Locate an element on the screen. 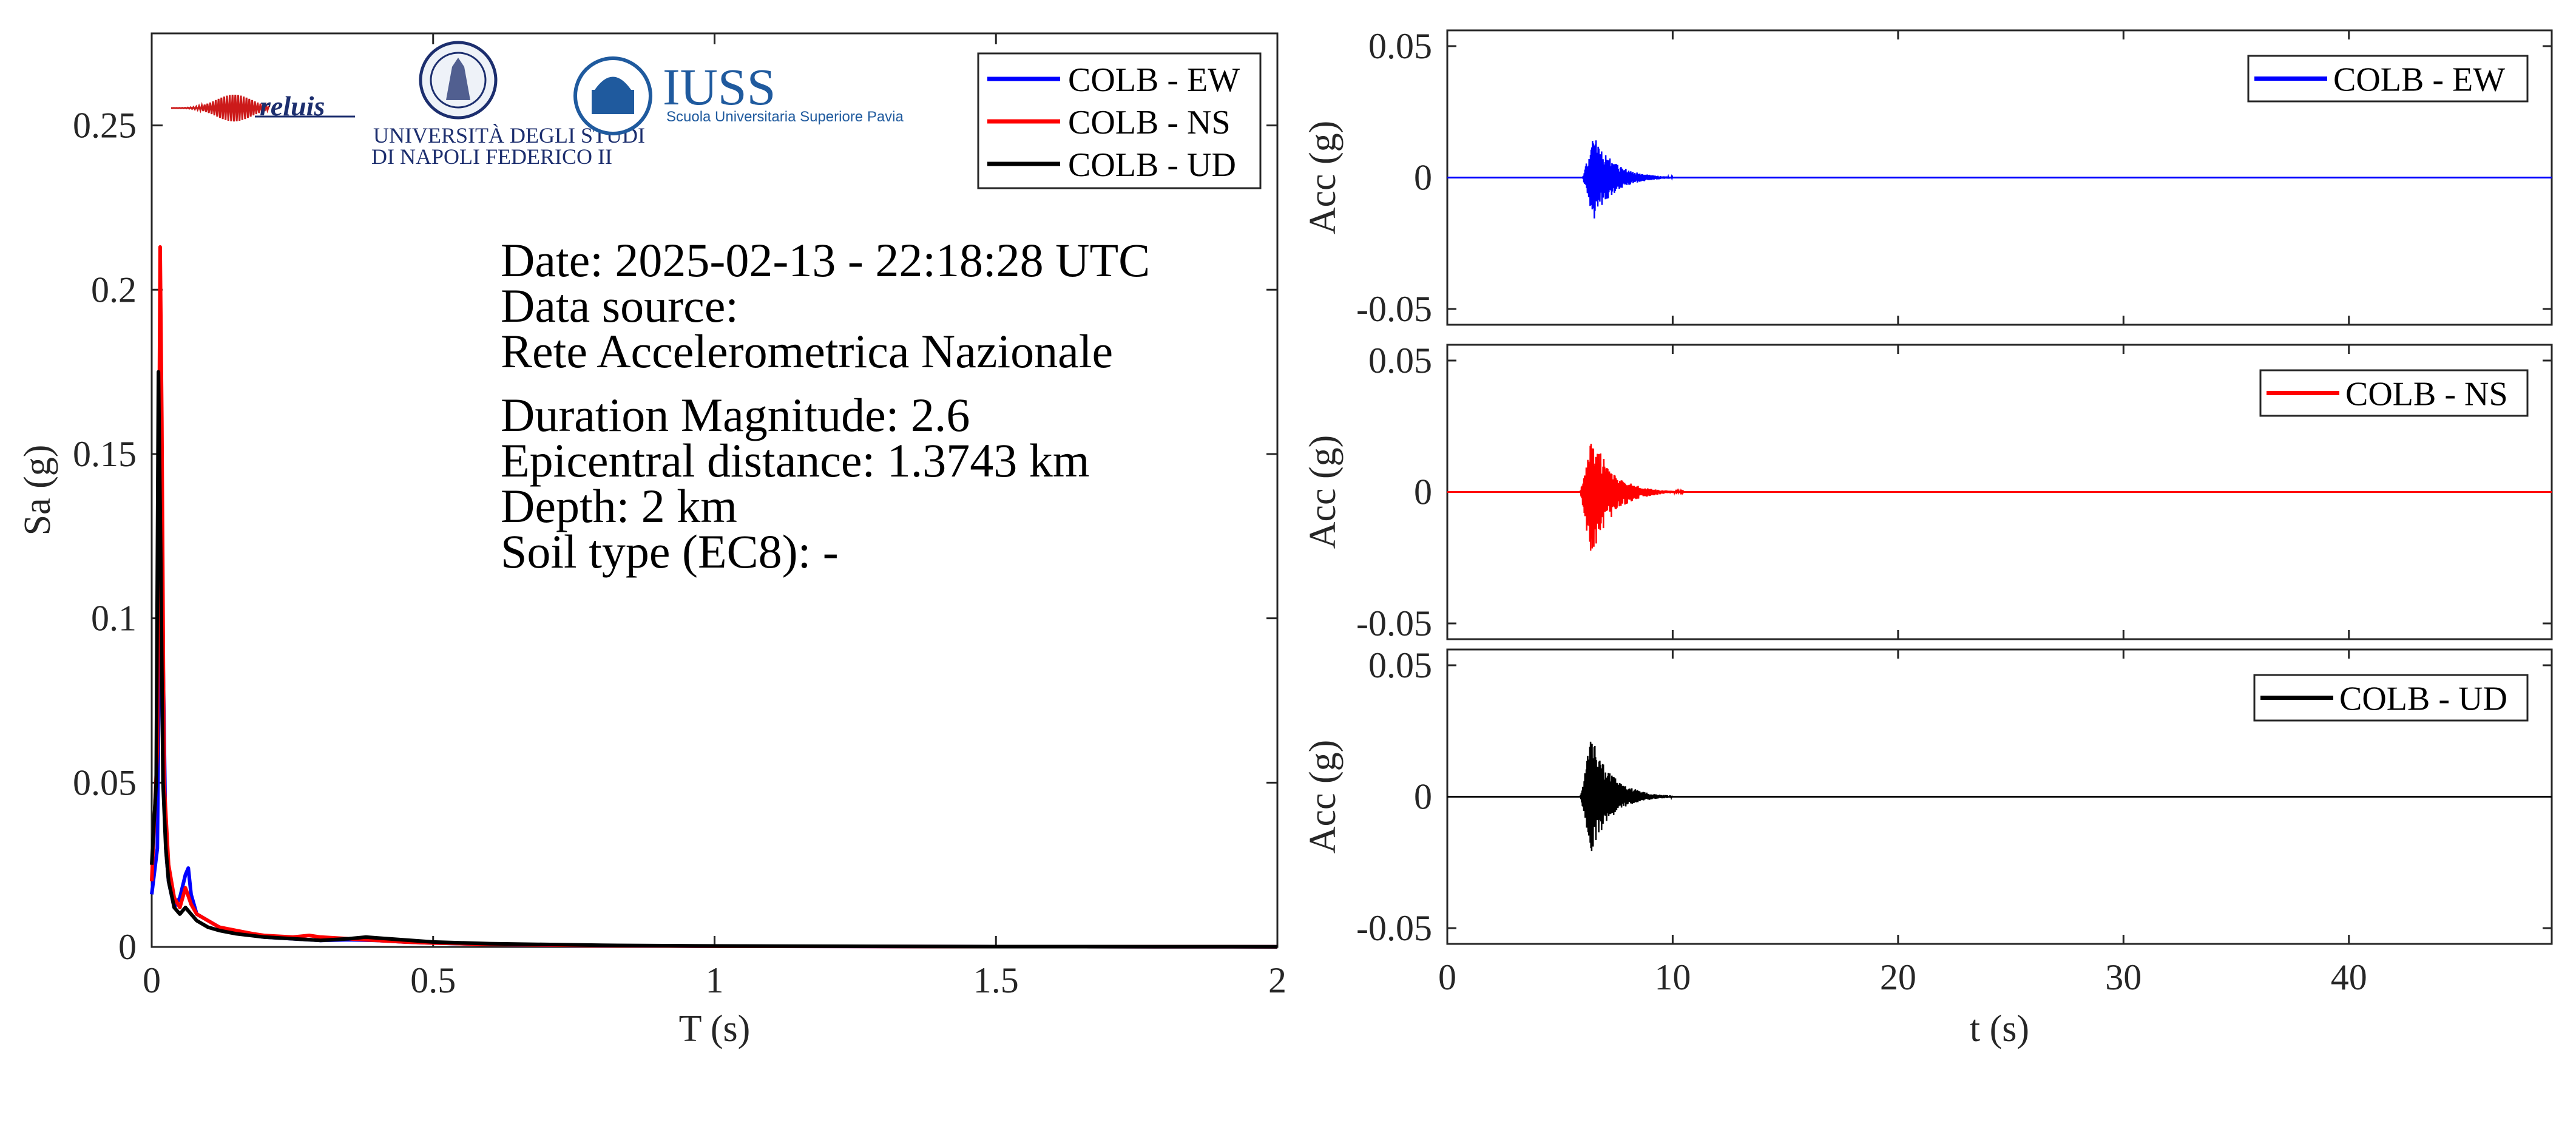 This screenshot has width=2576, height=1126. reluis-logo-wave is located at coordinates (220, 108).